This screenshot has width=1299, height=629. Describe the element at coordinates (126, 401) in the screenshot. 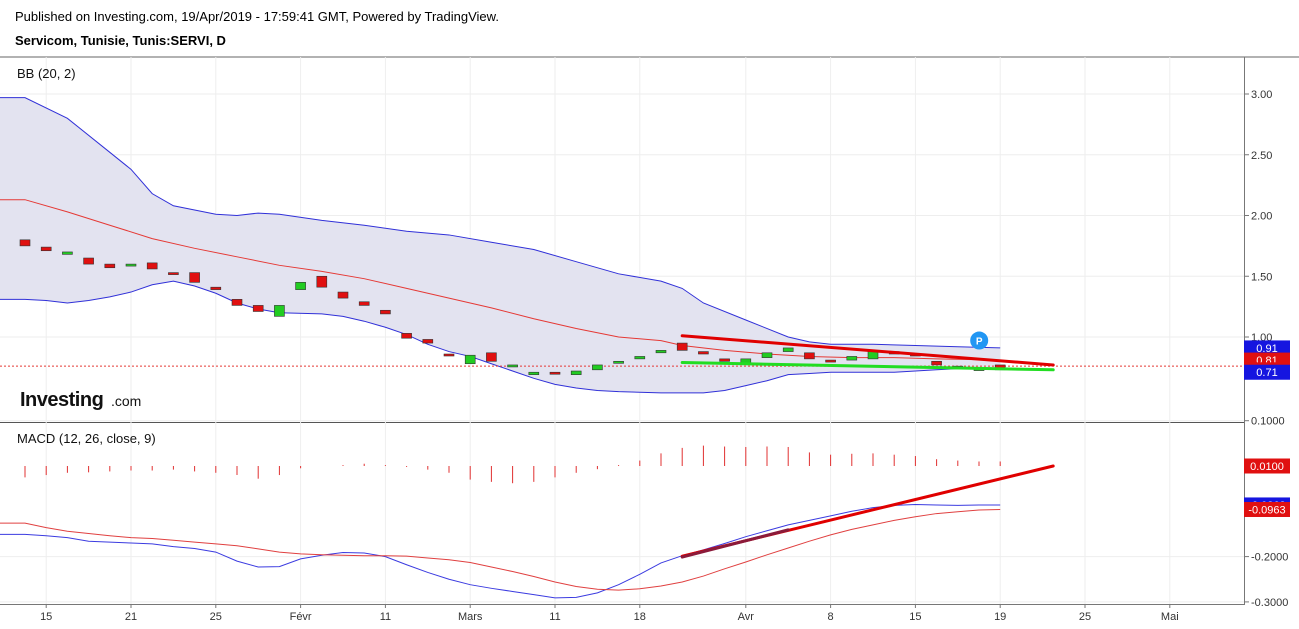

I see `logo-suffix-text: .com` at that location.